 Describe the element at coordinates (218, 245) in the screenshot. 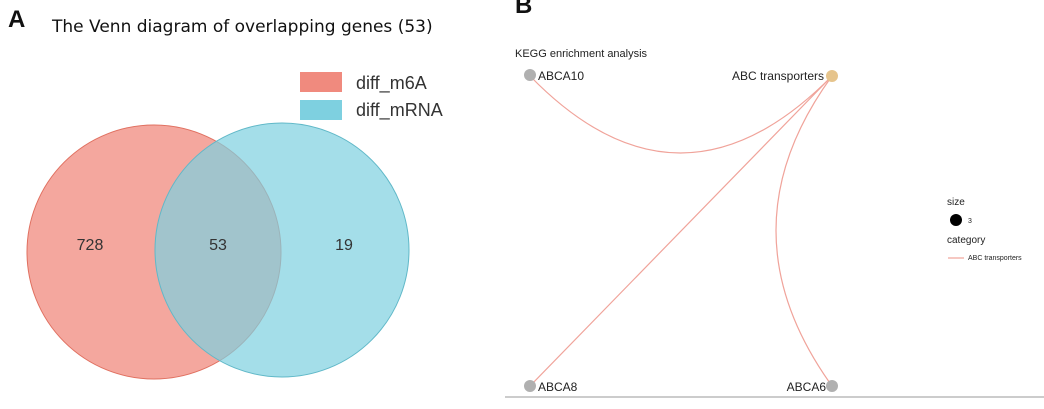

I see `venn-count-overlap: 53` at that location.